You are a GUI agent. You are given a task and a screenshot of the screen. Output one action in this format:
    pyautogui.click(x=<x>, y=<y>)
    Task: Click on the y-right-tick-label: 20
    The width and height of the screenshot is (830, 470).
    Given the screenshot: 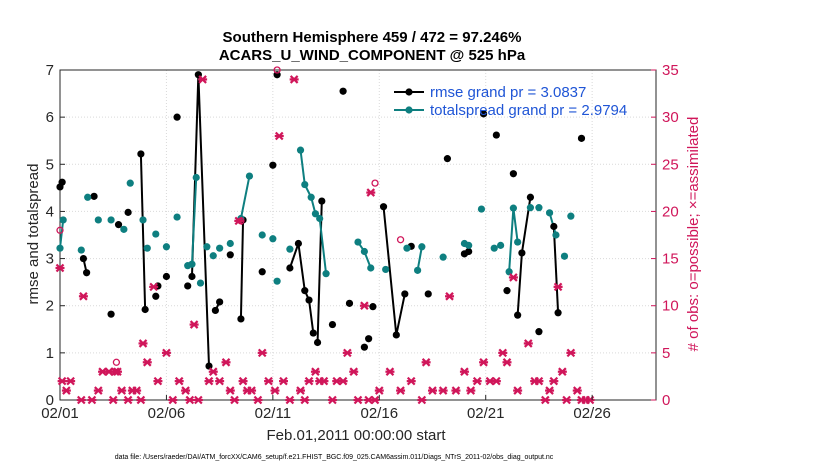 What is the action you would take?
    pyautogui.click(x=670, y=211)
    